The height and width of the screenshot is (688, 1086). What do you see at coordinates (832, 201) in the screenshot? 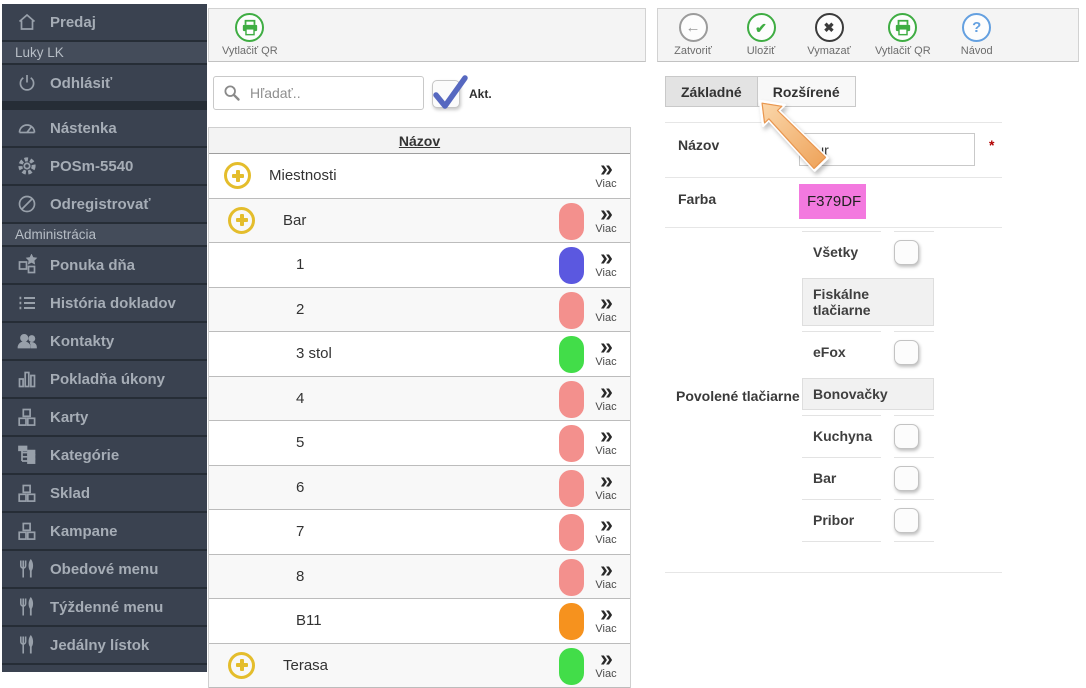
I see `color-swatch: F379DF` at bounding box center [832, 201].